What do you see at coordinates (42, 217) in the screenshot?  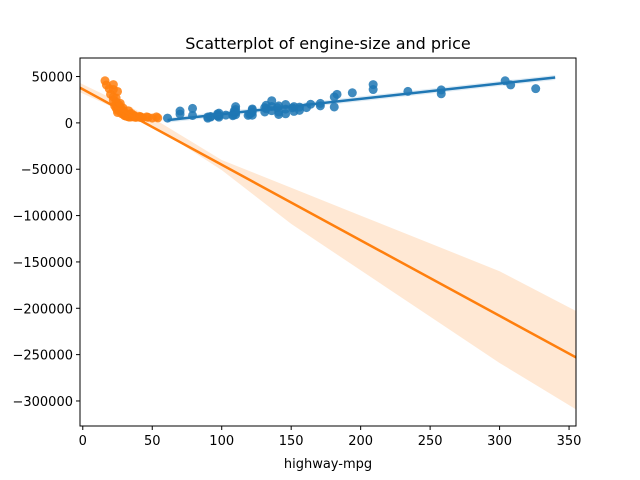 I see `y-tick-label: −100000` at bounding box center [42, 217].